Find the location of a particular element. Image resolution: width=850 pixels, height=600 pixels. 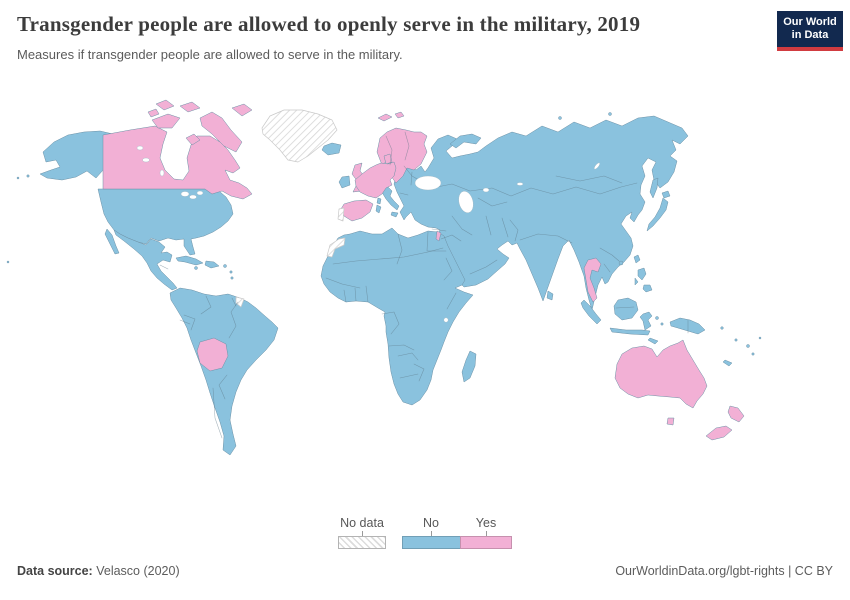

region-canadian-arctic is located at coordinates (166, 121).